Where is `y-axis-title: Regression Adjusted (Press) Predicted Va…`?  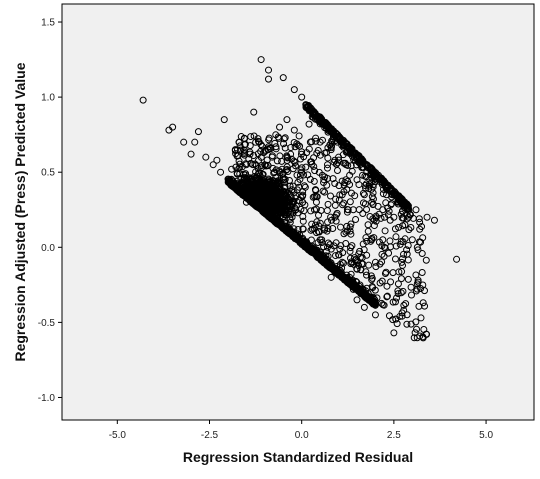 y-axis-title: Regression Adjusted (Press) Predicted Va… is located at coordinates (20, 211).